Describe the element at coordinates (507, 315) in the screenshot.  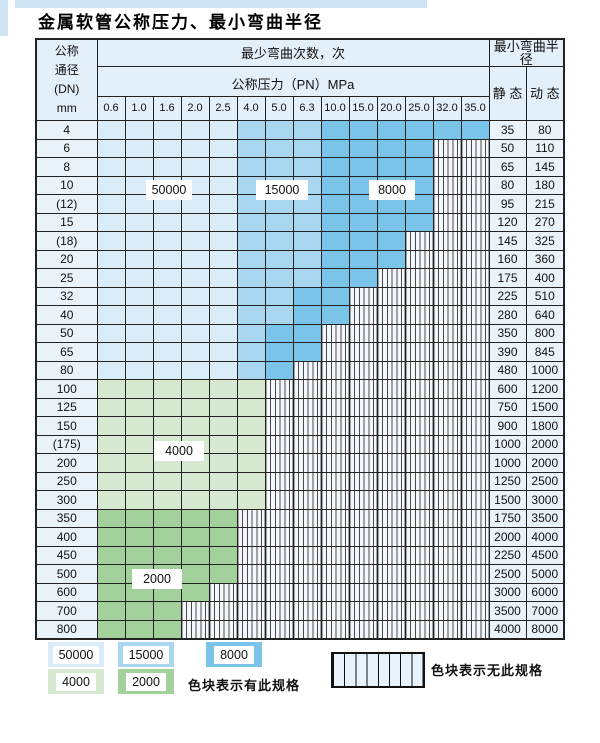
I see `static-radius-value: 280` at that location.